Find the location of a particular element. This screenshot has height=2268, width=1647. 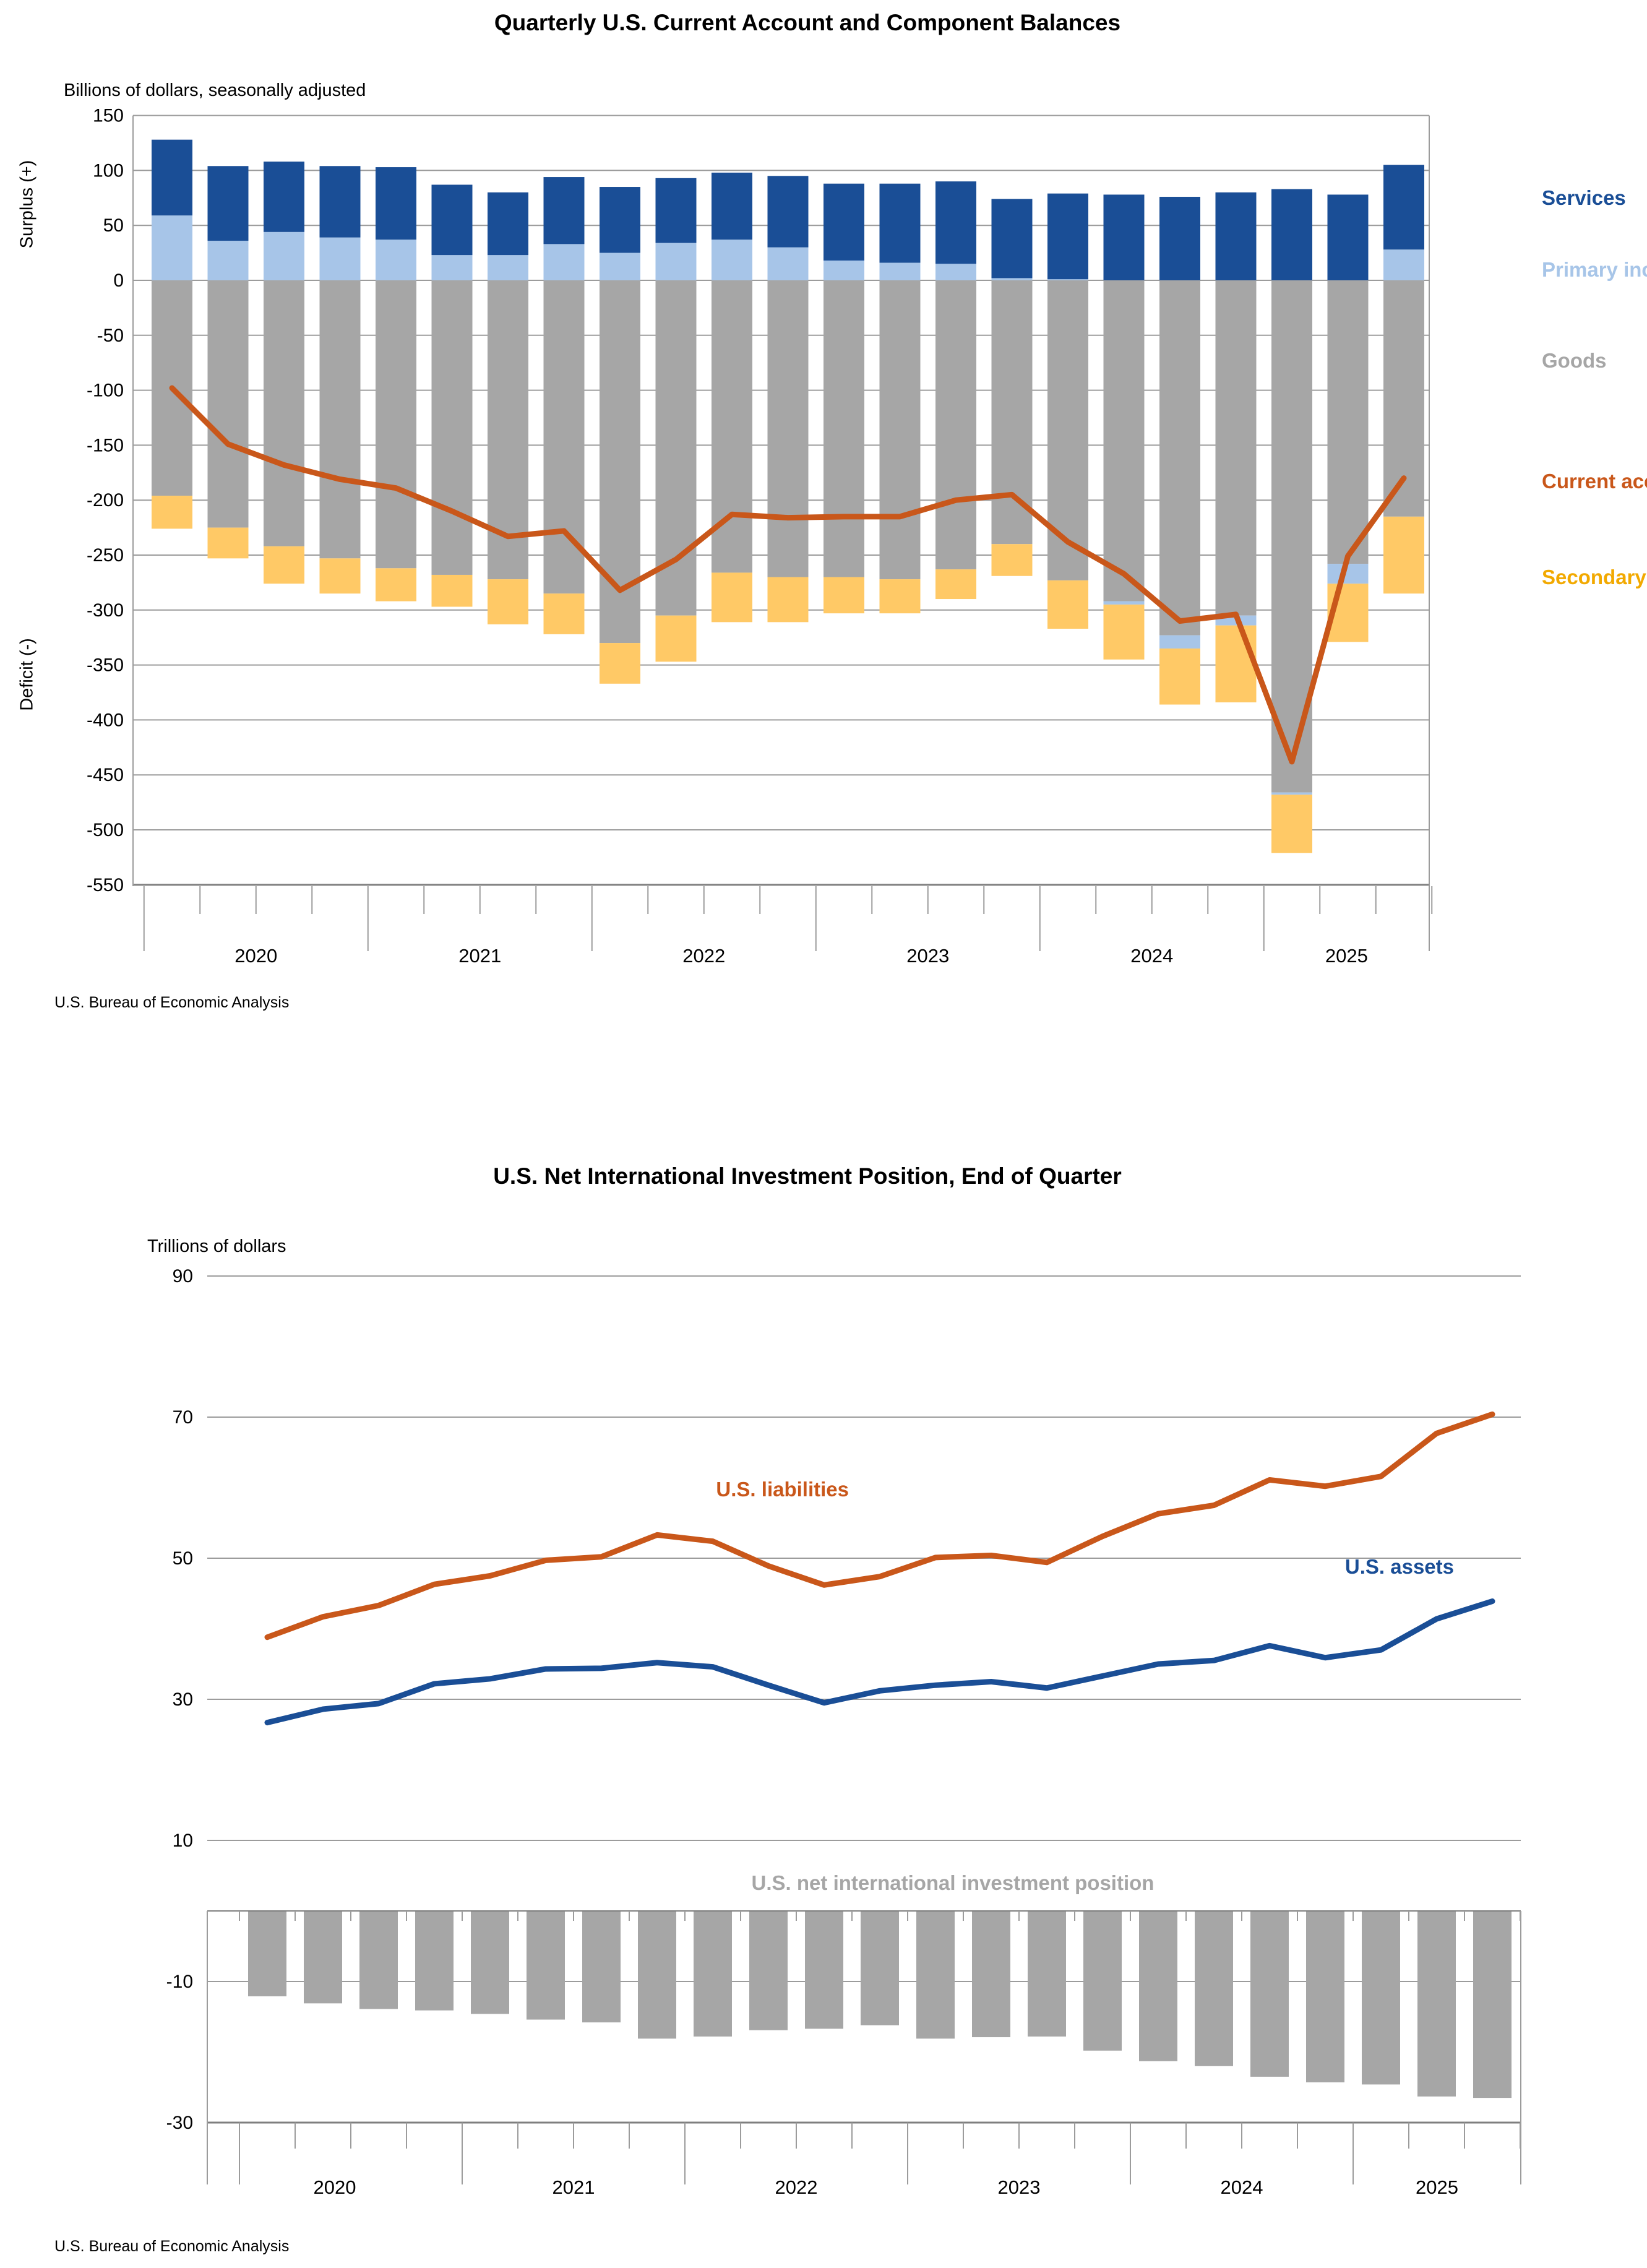

y-tick-label: -450 is located at coordinates (105, 775).